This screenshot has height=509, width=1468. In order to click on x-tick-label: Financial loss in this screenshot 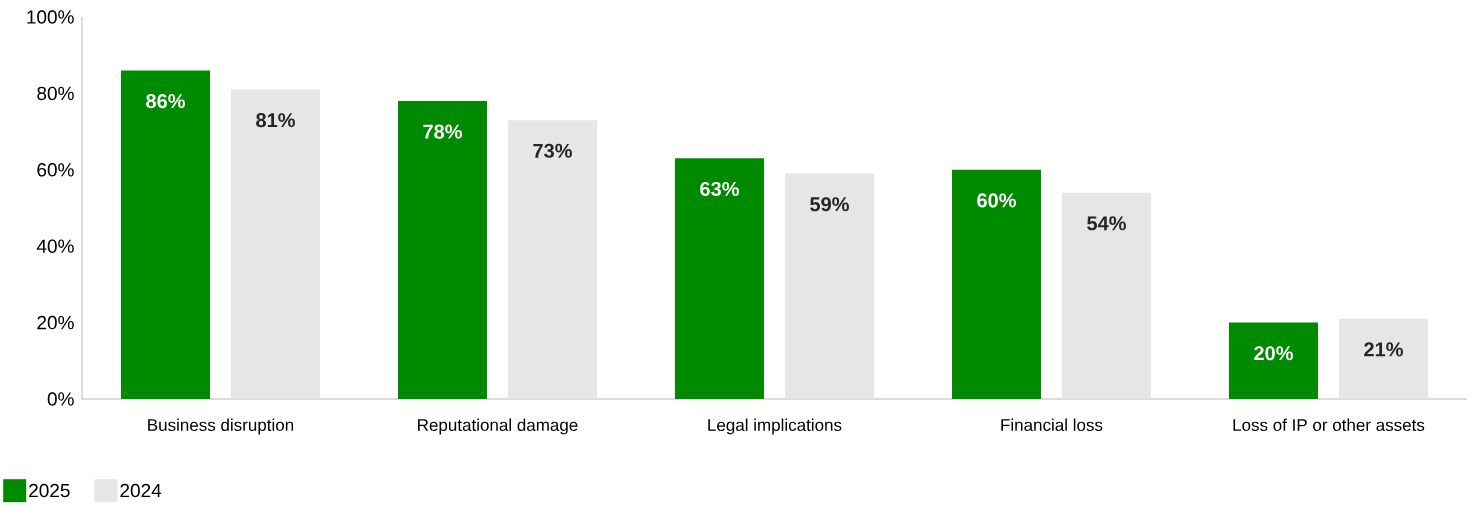, I will do `click(1052, 425)`.